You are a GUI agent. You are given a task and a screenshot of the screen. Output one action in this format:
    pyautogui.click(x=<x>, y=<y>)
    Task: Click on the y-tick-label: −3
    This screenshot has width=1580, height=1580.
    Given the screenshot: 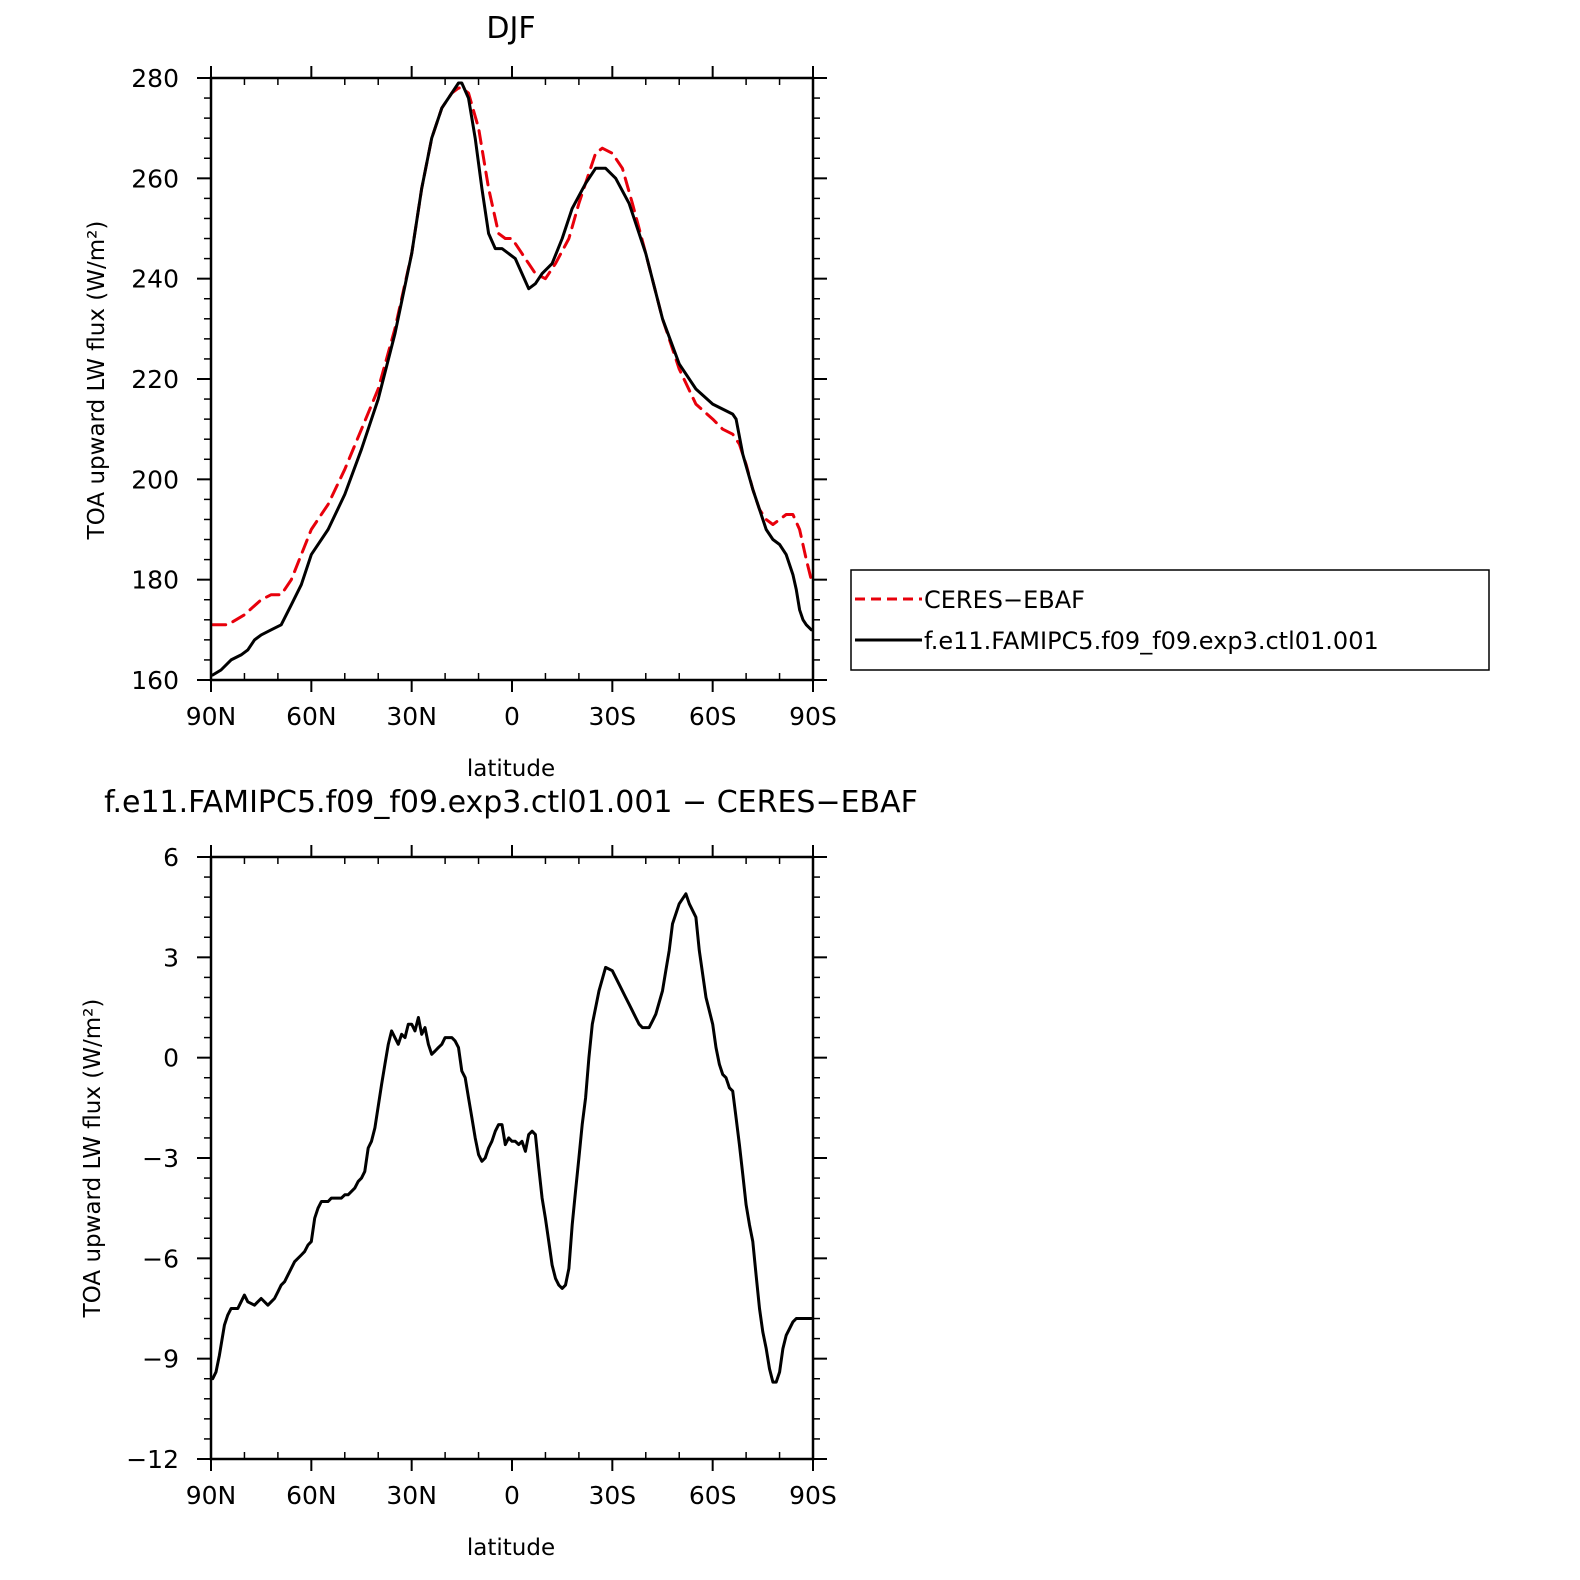 What is the action you would take?
    pyautogui.click(x=160, y=1158)
    